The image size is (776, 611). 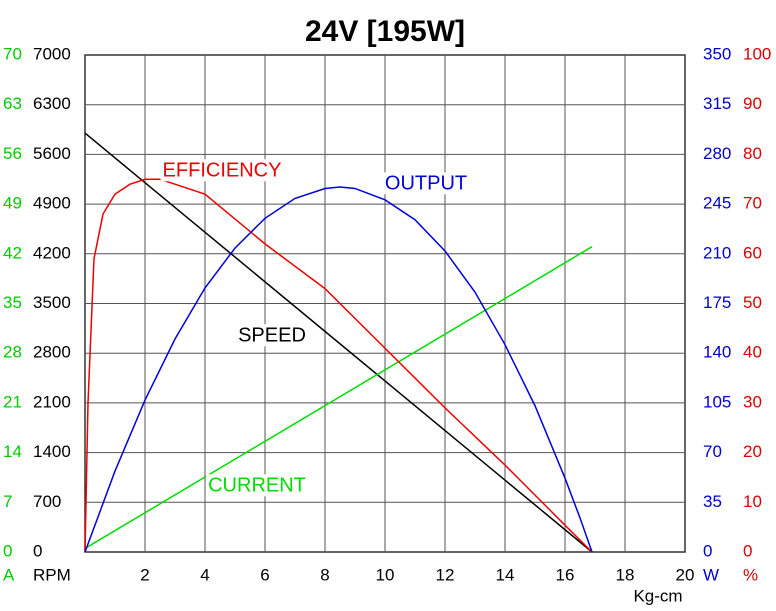 I want to click on x-tick-label: 14, so click(x=505, y=574).